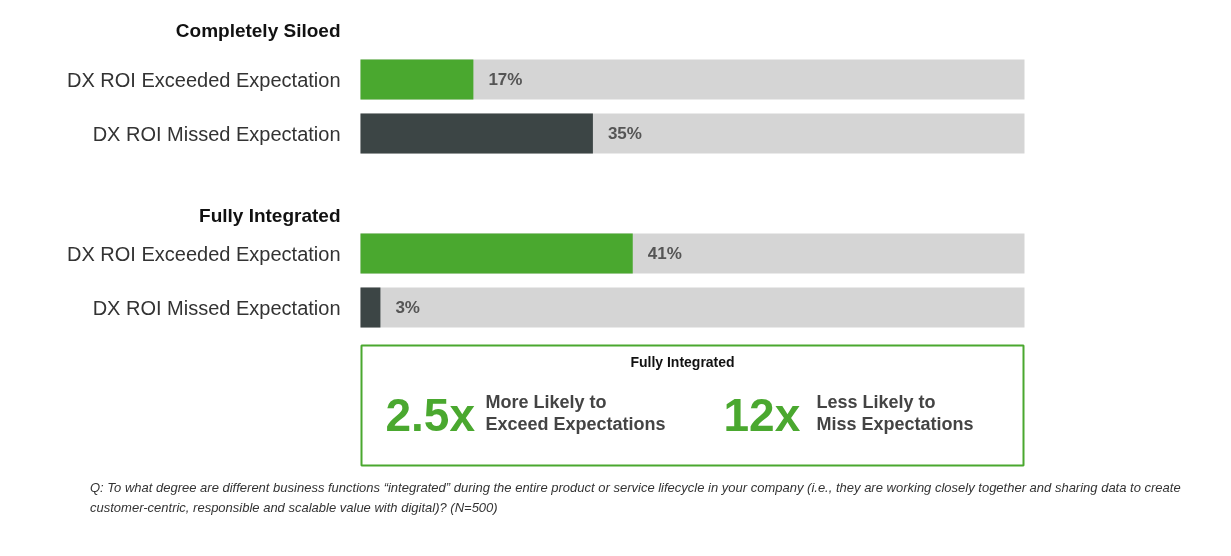 The width and height of the screenshot is (1231, 556). I want to click on text: More Likely to Exceed Expectations, so click(575, 412).